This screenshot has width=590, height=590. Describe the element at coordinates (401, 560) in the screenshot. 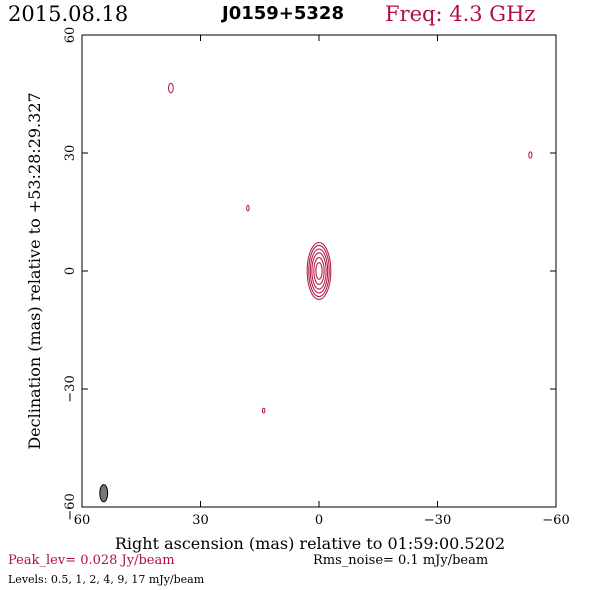

I see `rms-noise: Rms_noise= 0.1 mJy/beam` at that location.